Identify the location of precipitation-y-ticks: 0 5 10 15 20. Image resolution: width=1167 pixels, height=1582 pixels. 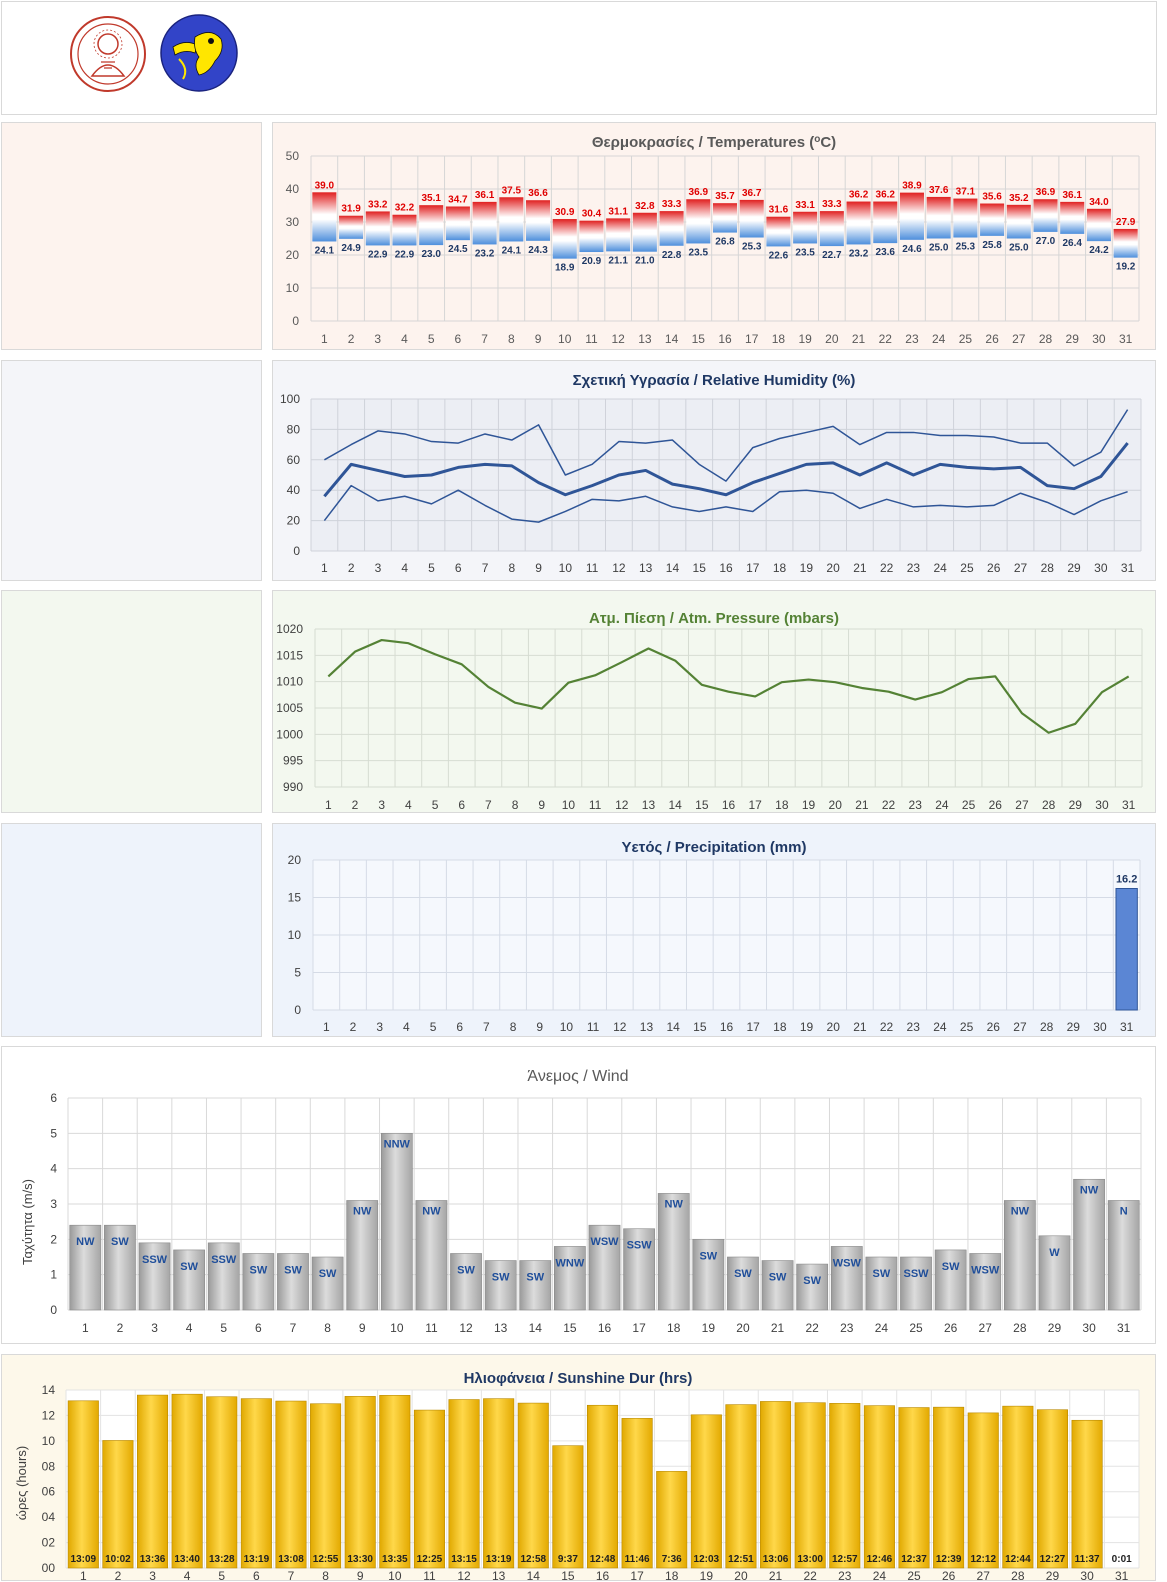
(295, 935).